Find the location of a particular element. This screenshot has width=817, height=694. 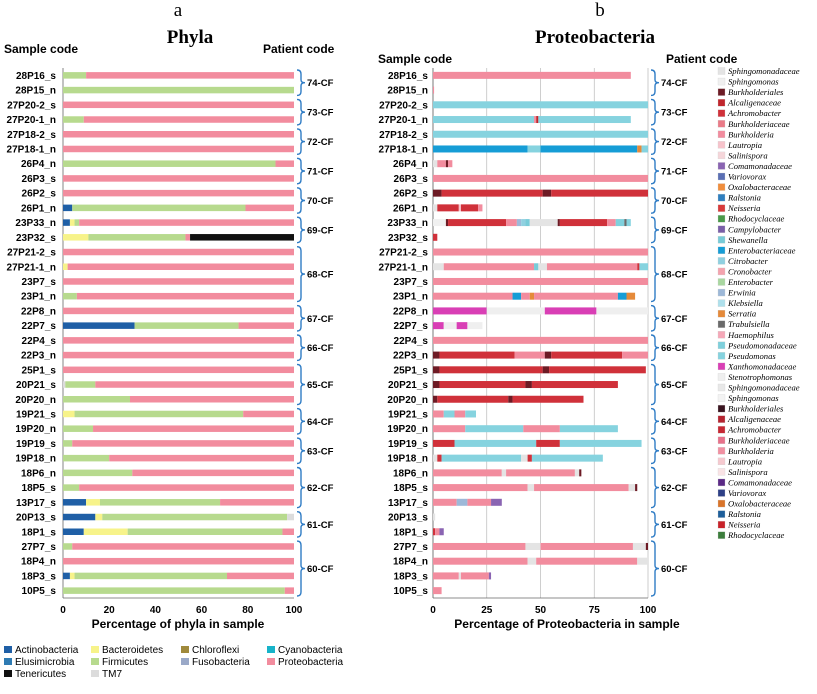

sample-label: 22P4_s is located at coordinates (411, 341).